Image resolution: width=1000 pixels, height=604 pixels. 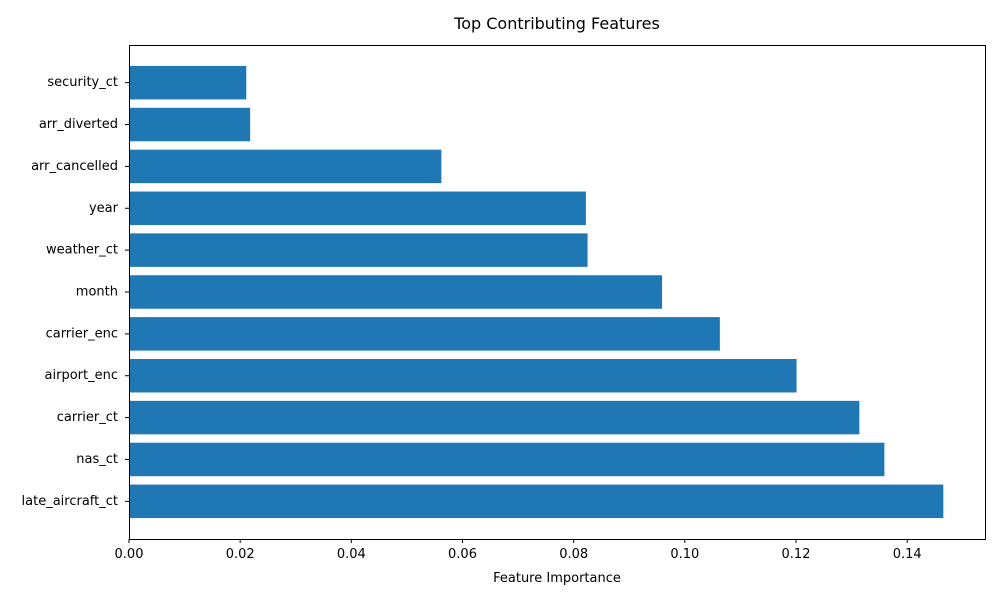 What do you see at coordinates (97, 459) in the screenshot?
I see `y-tick-label-nas_ct: nas_ct` at bounding box center [97, 459].